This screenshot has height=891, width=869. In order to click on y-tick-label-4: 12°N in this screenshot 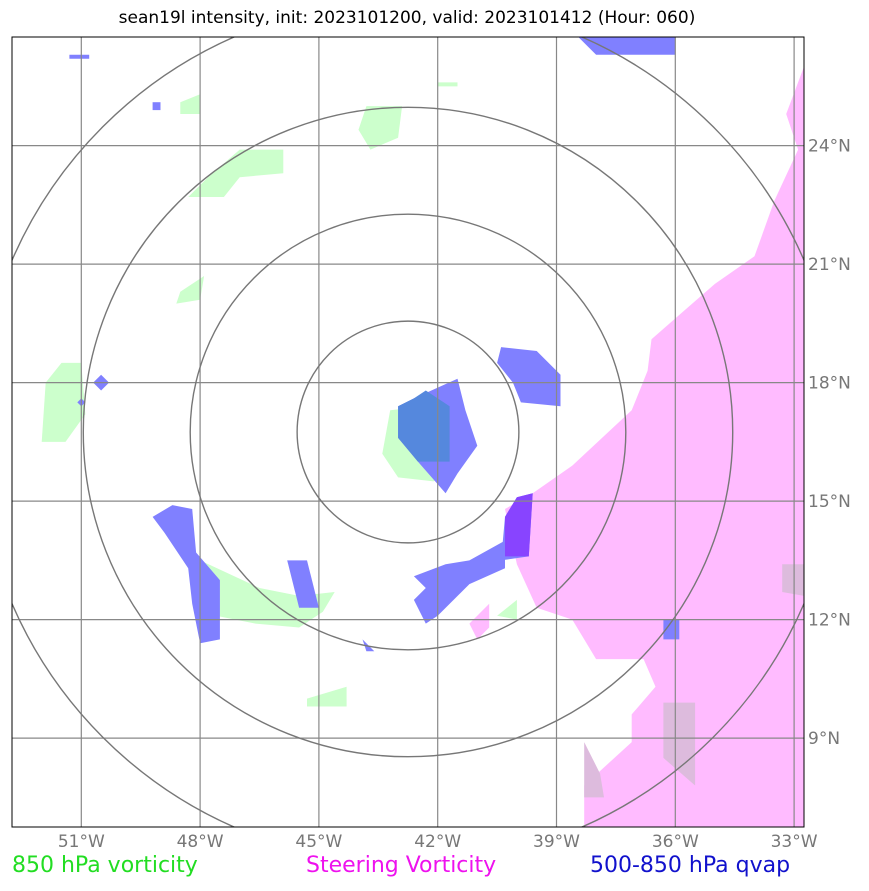, I will do `click(829, 621)`.